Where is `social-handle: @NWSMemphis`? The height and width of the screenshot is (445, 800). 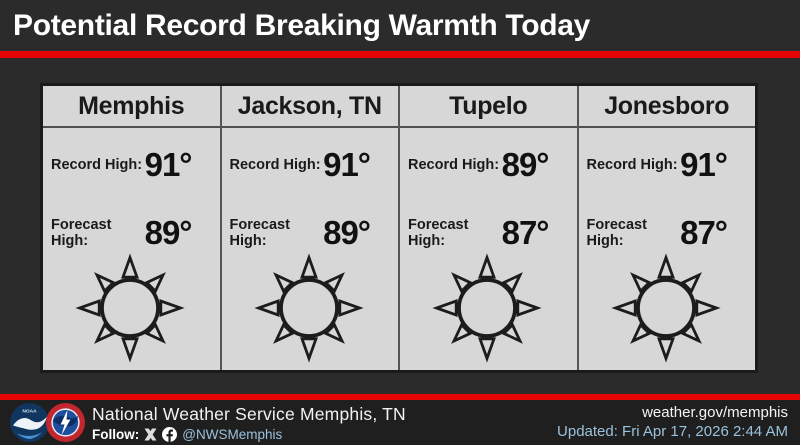 social-handle: @NWSMemphis is located at coordinates (232, 434).